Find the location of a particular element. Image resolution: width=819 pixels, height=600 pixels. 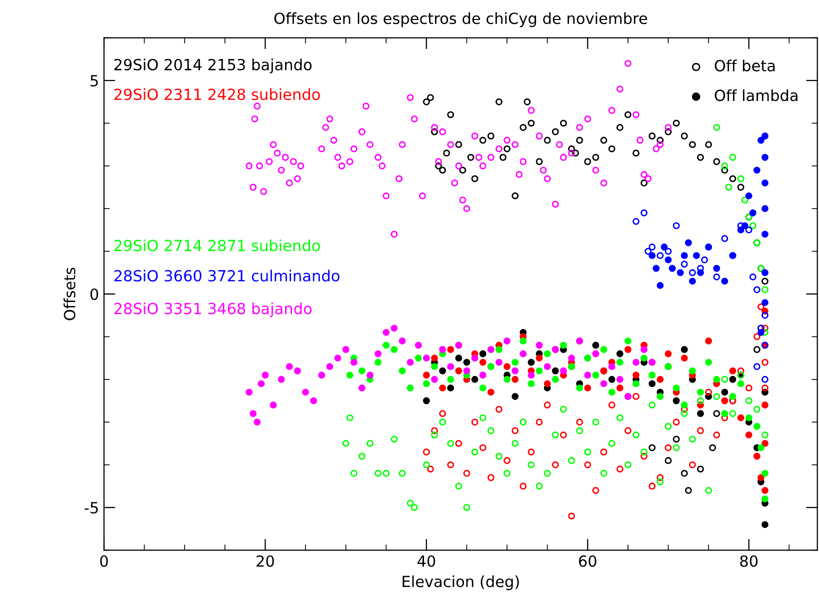

y-tick-label: 0 is located at coordinates (94, 294).